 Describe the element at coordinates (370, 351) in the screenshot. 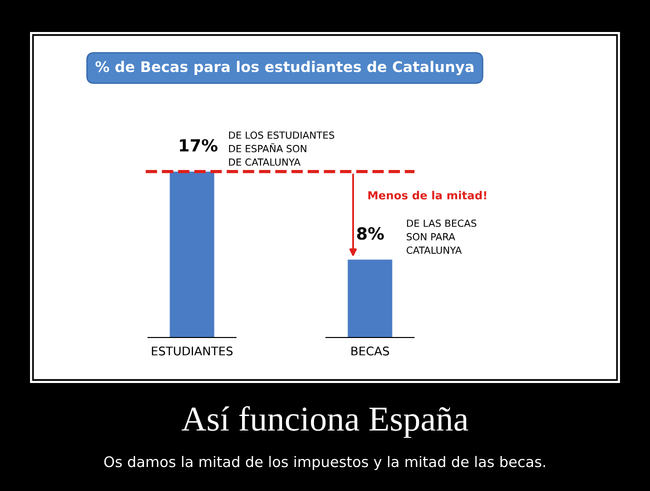

I see `x-tick-label: BECAS` at that location.